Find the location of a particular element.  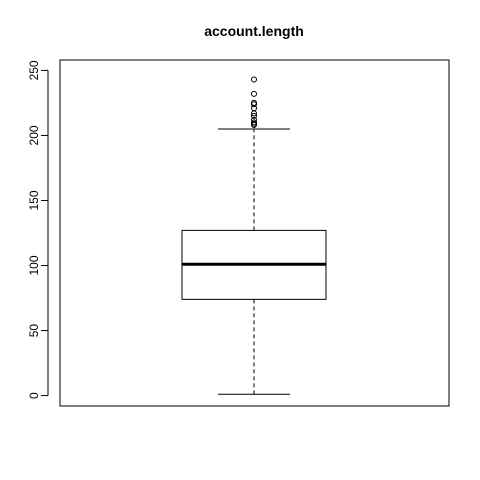

y-tick-label: 0 is located at coordinates (34, 395).